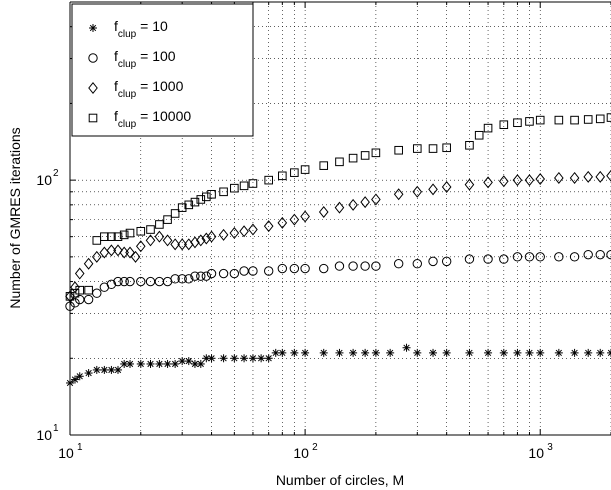 The height and width of the screenshot is (490, 611). I want to click on legend-label: fclup = 10000, so click(152, 119).